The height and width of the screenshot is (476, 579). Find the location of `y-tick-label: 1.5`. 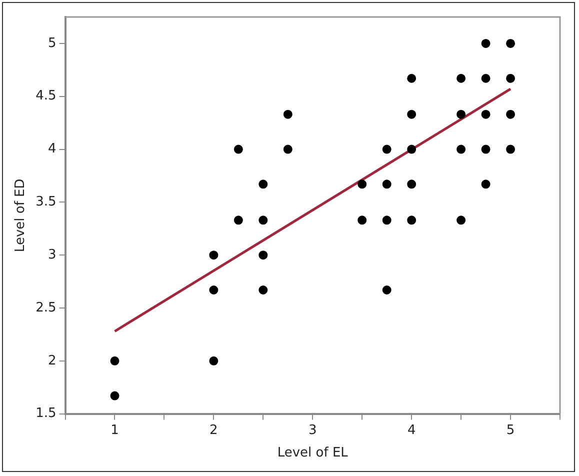

y-tick-label: 1.5 is located at coordinates (46, 414).